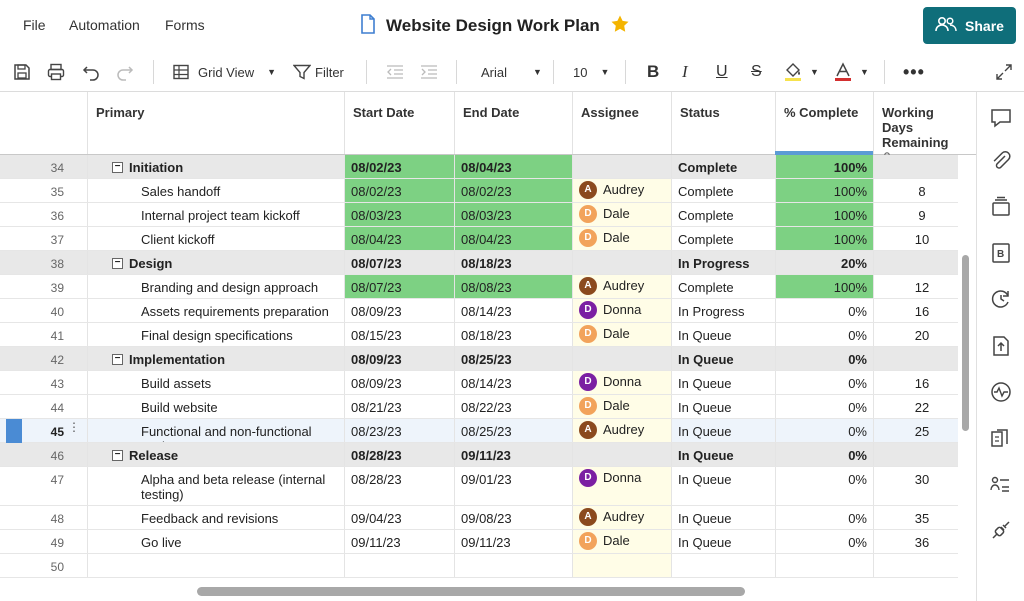  What do you see at coordinates (215, 214) in the screenshot?
I see `primary-cell: Internal project team kickoff` at bounding box center [215, 214].